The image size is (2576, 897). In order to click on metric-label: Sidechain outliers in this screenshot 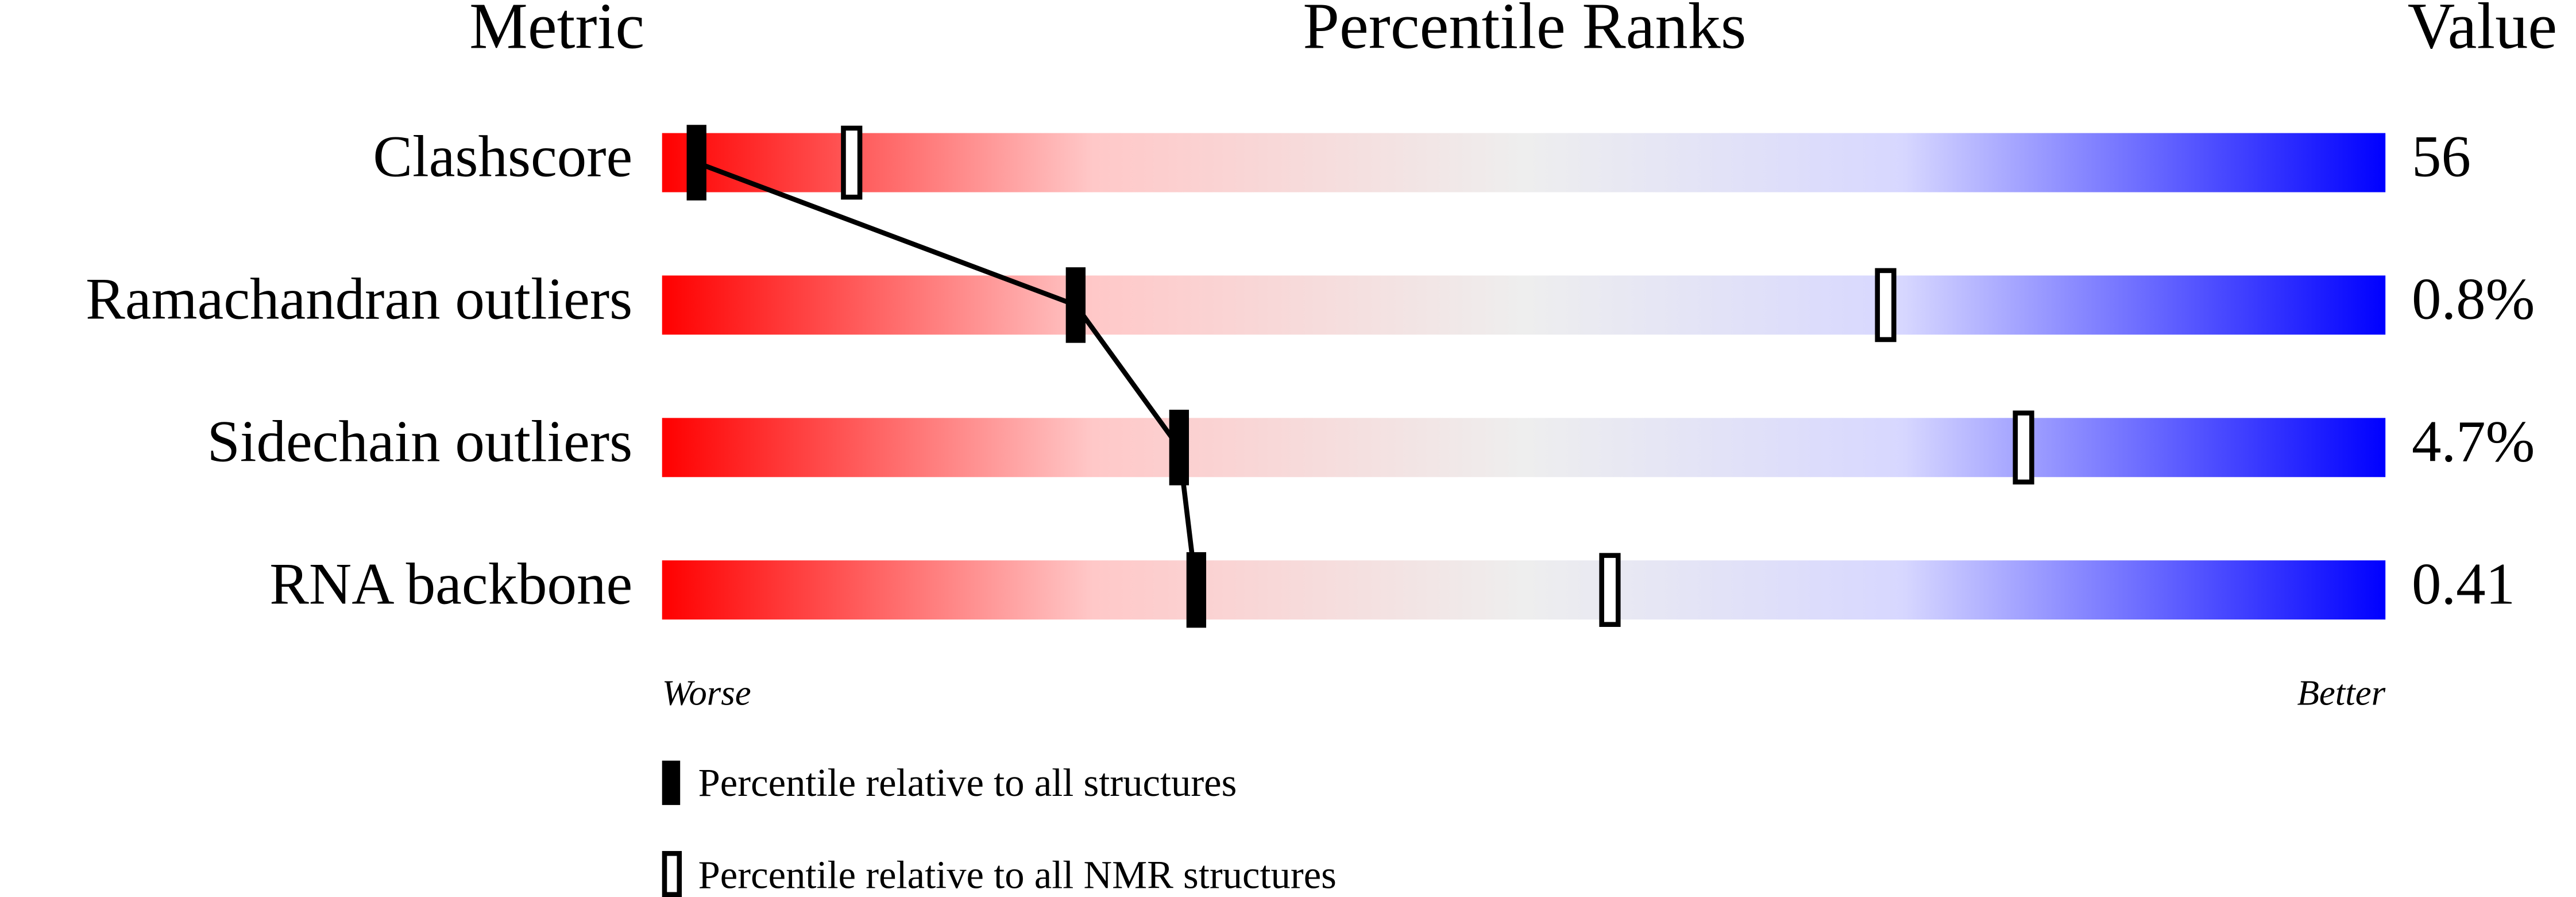, I will do `click(420, 441)`.